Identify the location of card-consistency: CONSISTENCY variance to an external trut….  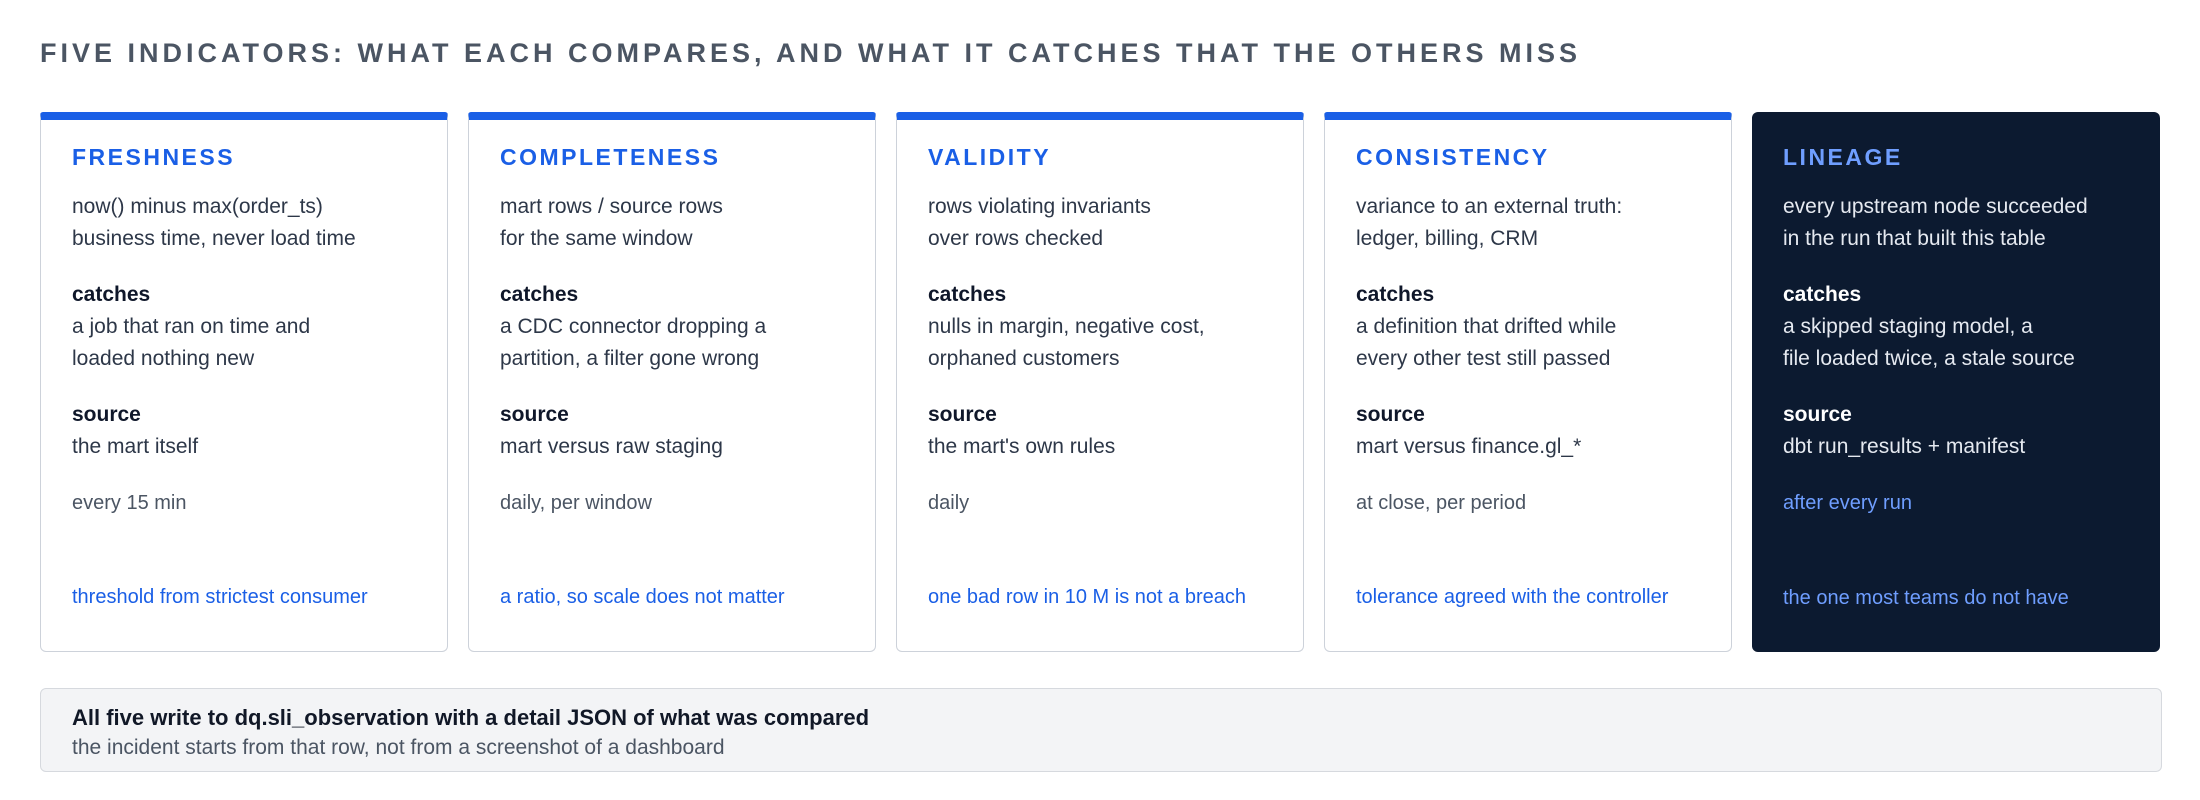
(1528, 382).